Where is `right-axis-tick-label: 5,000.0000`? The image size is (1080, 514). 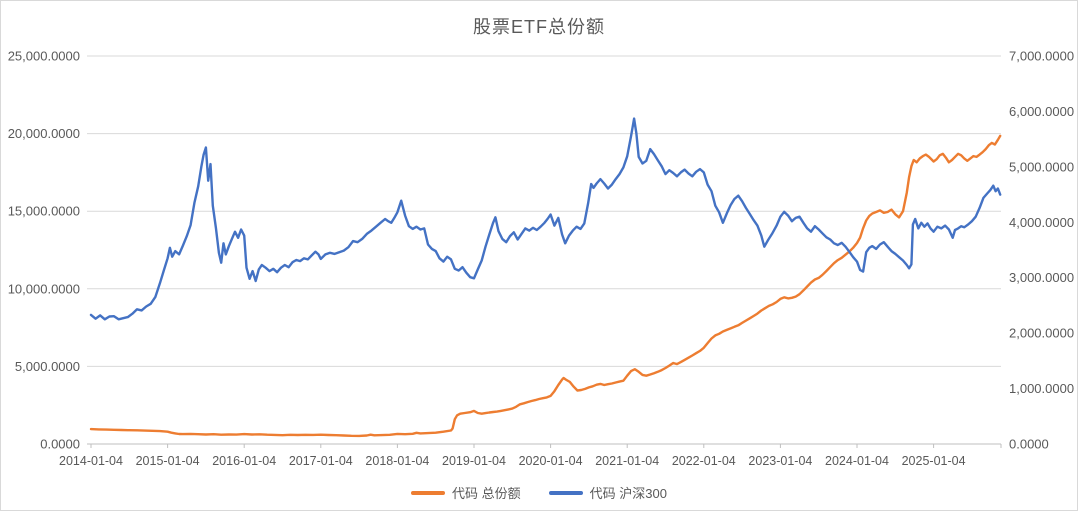 right-axis-tick-label: 5,000.0000 is located at coordinates (1041, 166).